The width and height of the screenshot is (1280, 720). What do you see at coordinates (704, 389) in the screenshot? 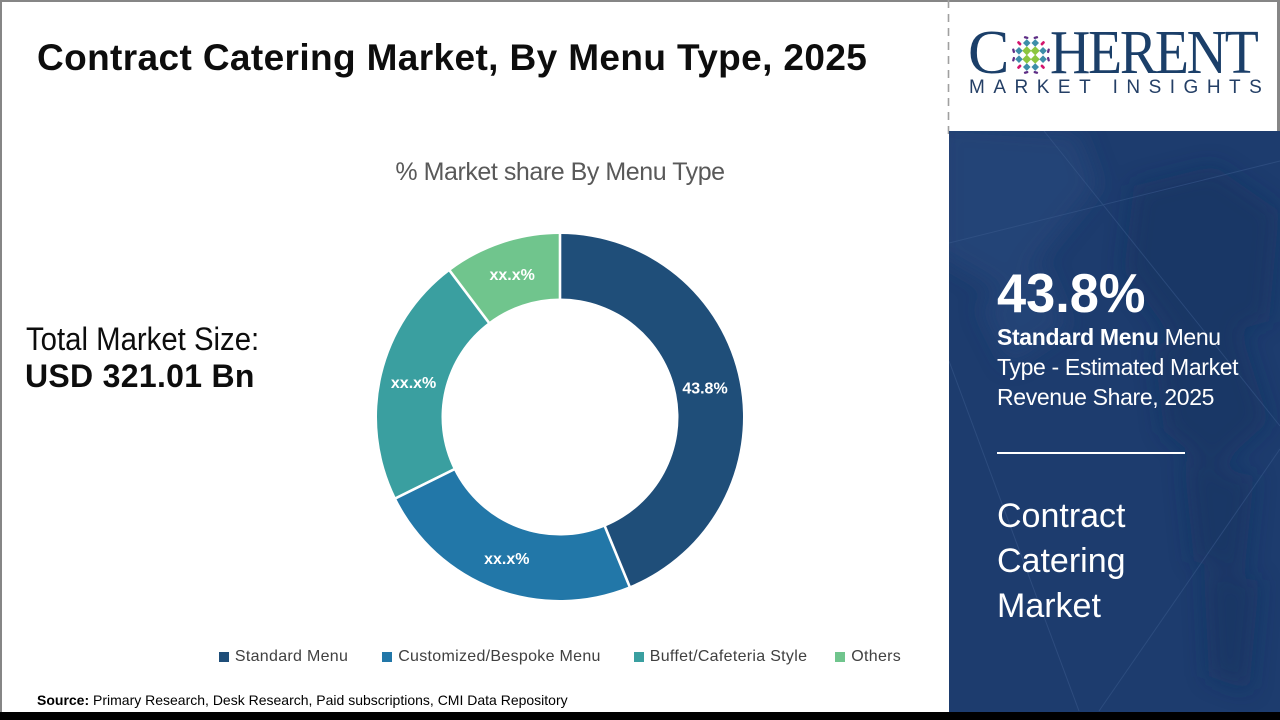
I see `svg-text: 43.8%` at bounding box center [704, 389].